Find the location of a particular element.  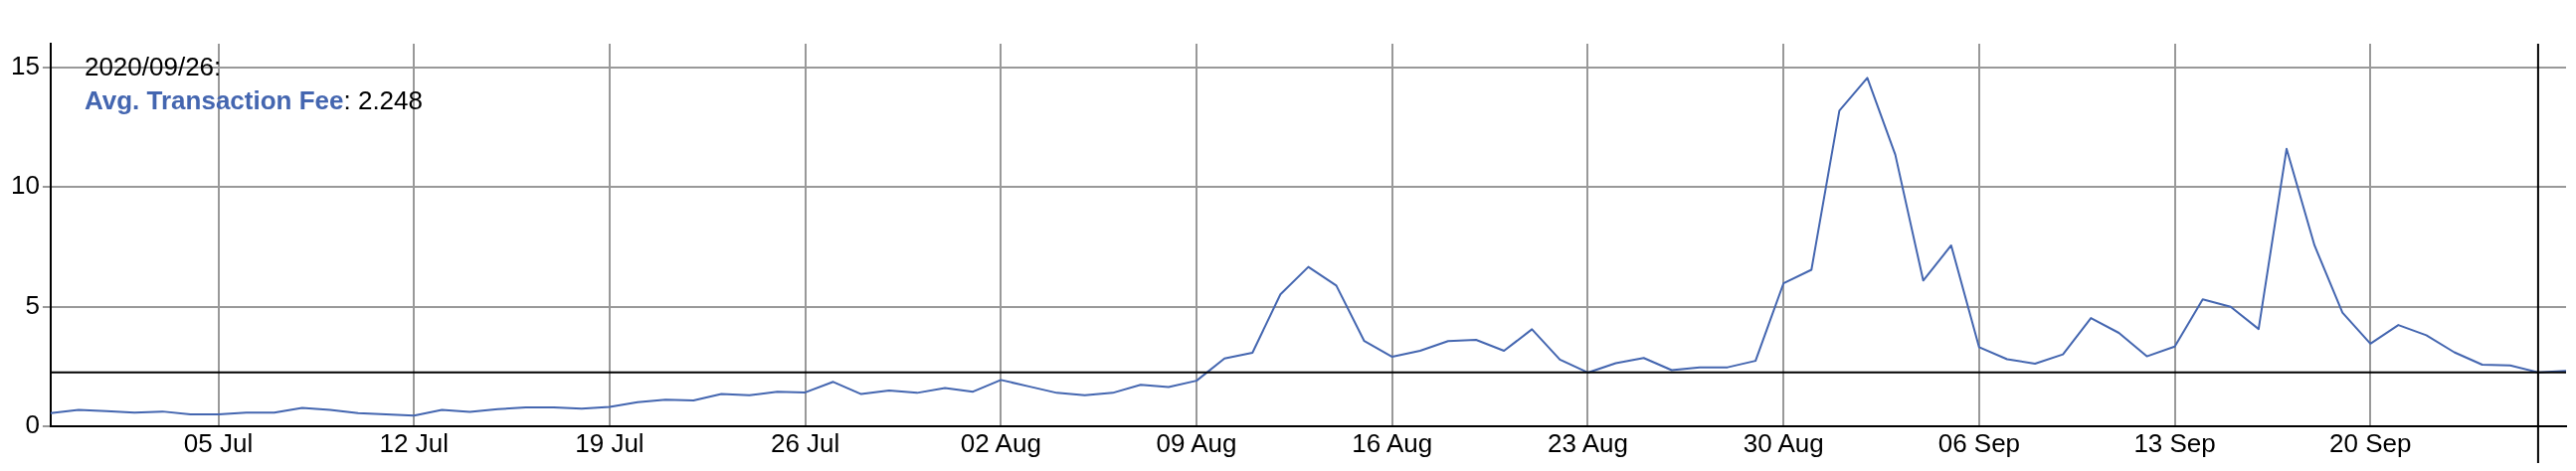

x-tick-label: 06 Sep is located at coordinates (1979, 442).